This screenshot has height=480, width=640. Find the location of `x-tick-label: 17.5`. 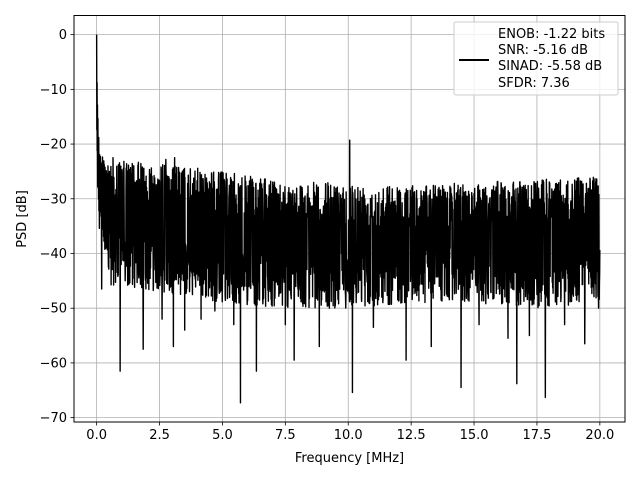

x-tick-label: 17.5 is located at coordinates (536, 435).